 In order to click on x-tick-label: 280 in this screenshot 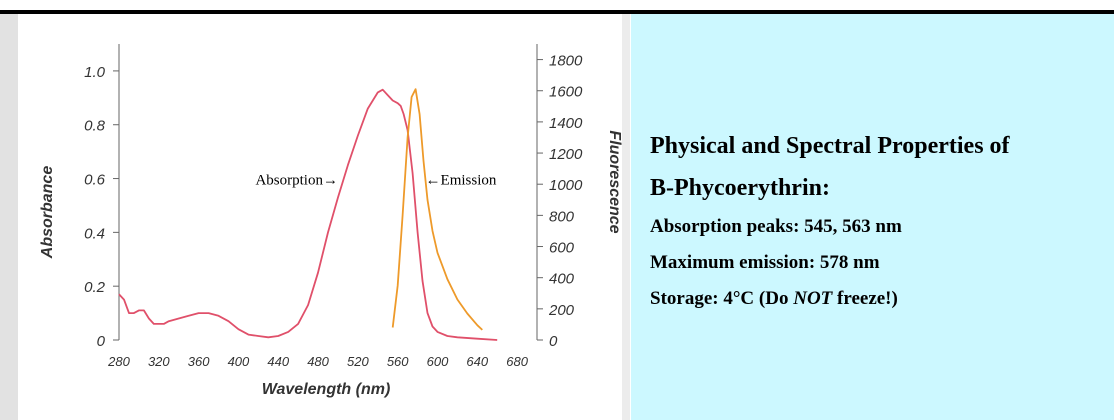, I will do `click(118, 361)`.